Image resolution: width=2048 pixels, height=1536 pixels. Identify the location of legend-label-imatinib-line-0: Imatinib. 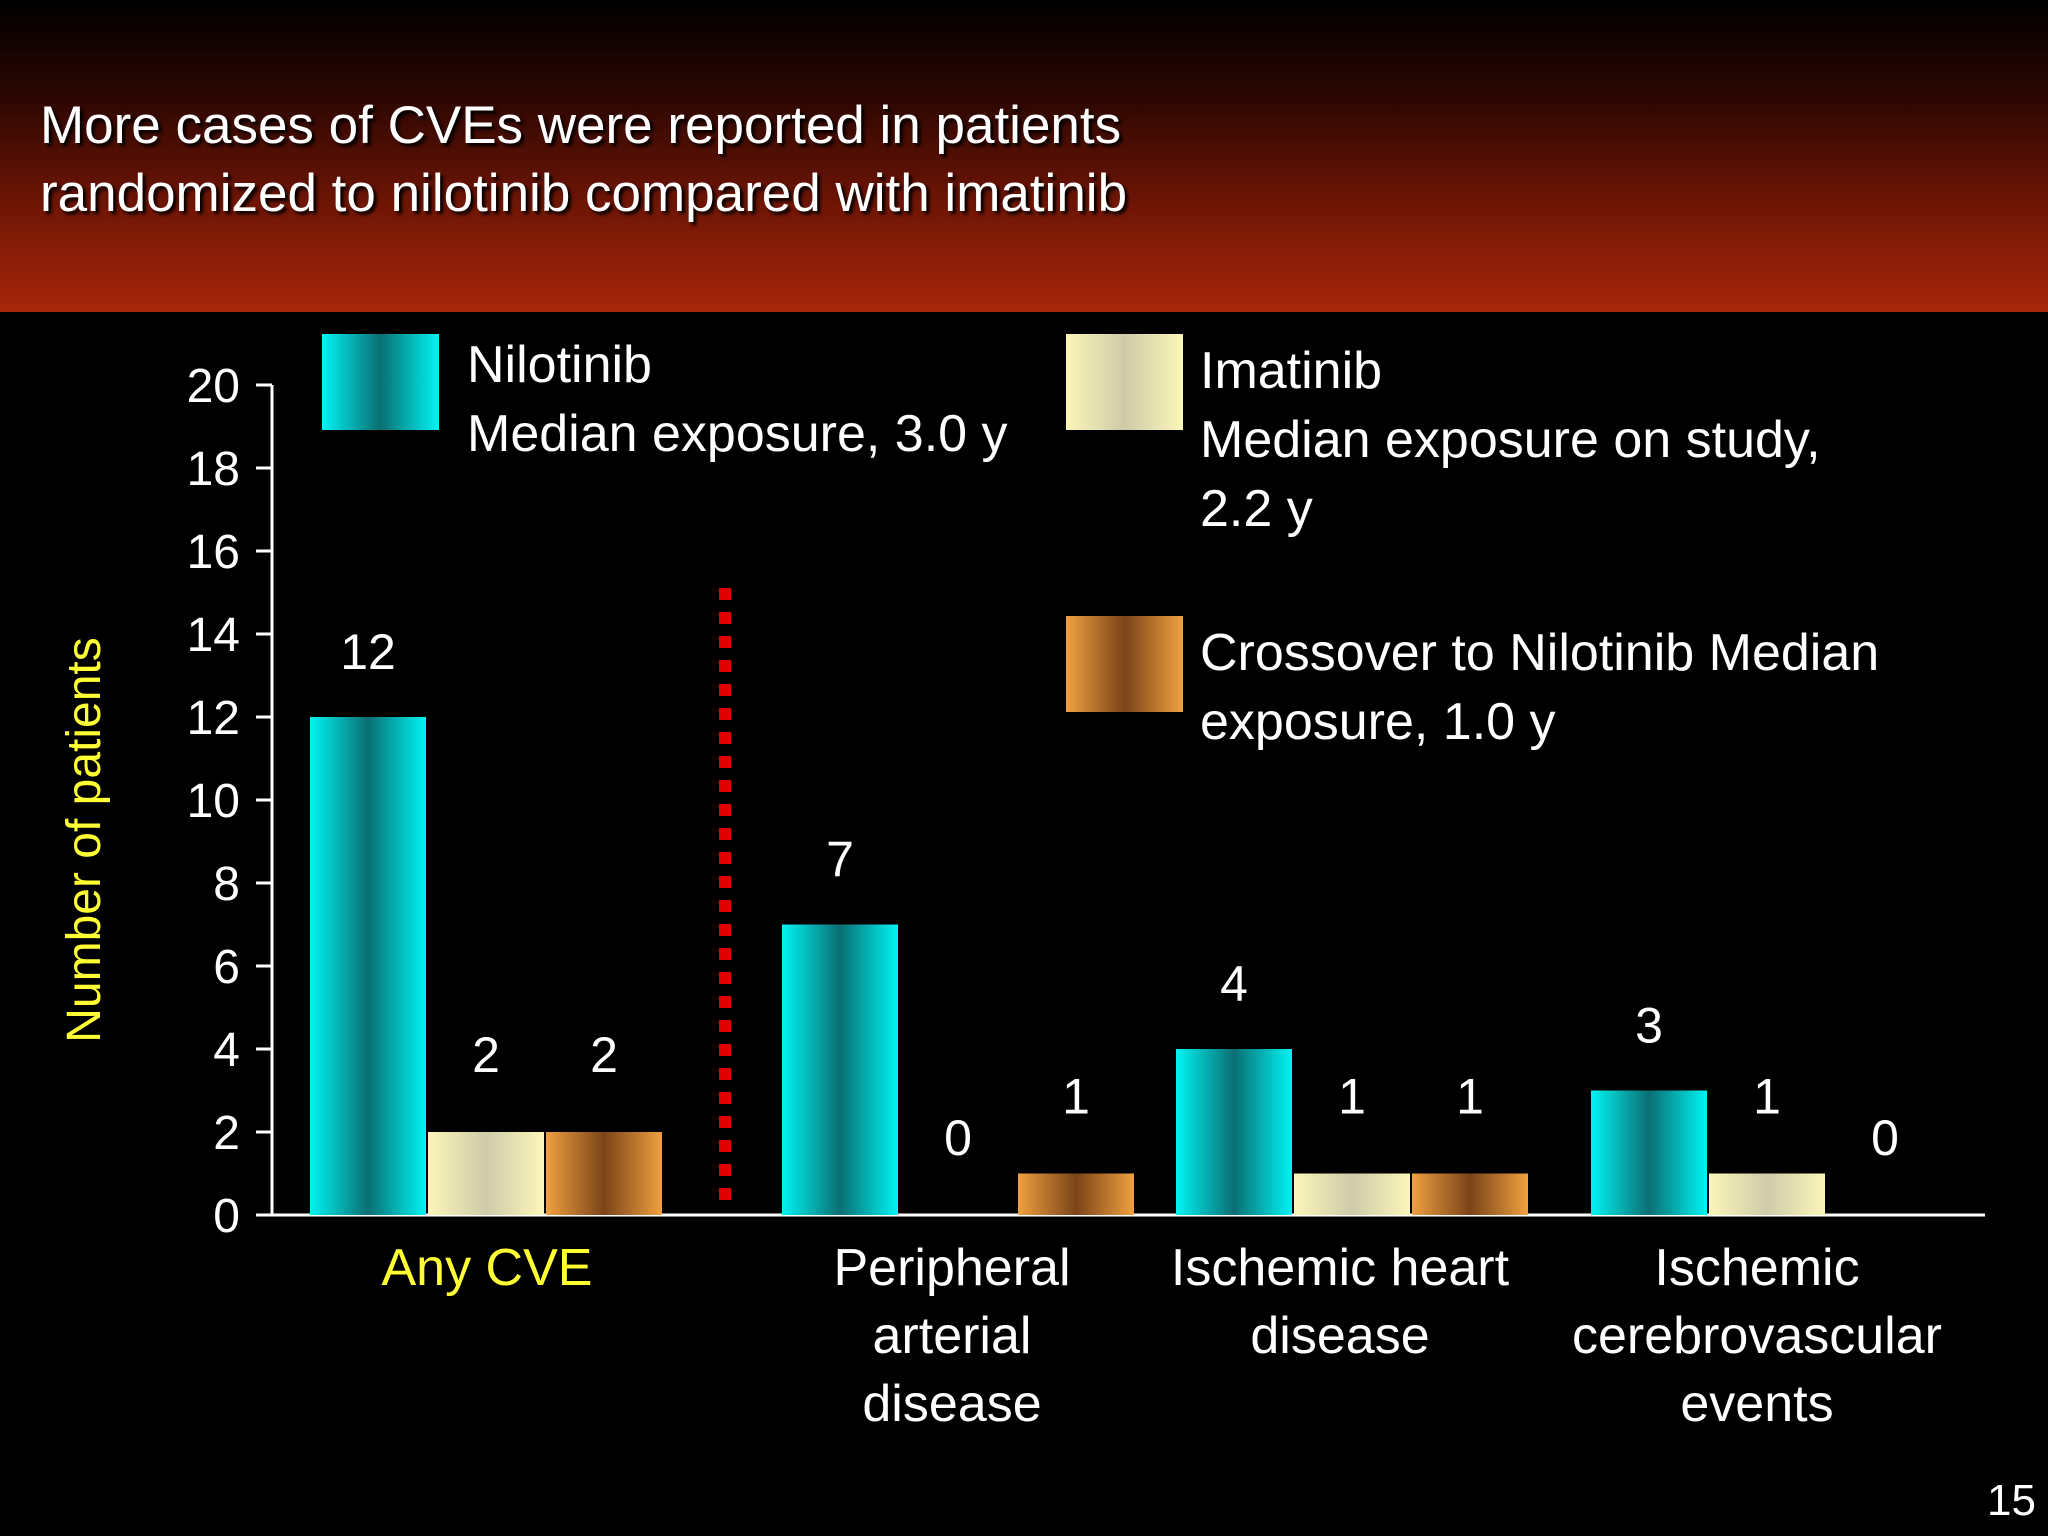
(1291, 371).